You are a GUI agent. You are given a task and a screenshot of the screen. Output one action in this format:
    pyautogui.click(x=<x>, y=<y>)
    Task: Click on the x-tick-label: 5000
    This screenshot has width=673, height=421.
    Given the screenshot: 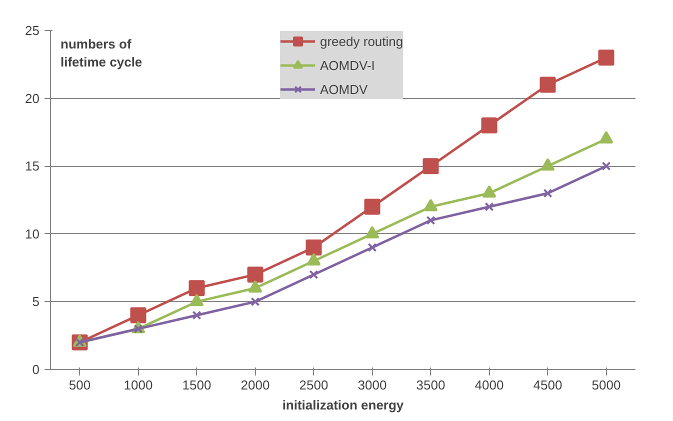 What is the action you would take?
    pyautogui.click(x=606, y=385)
    